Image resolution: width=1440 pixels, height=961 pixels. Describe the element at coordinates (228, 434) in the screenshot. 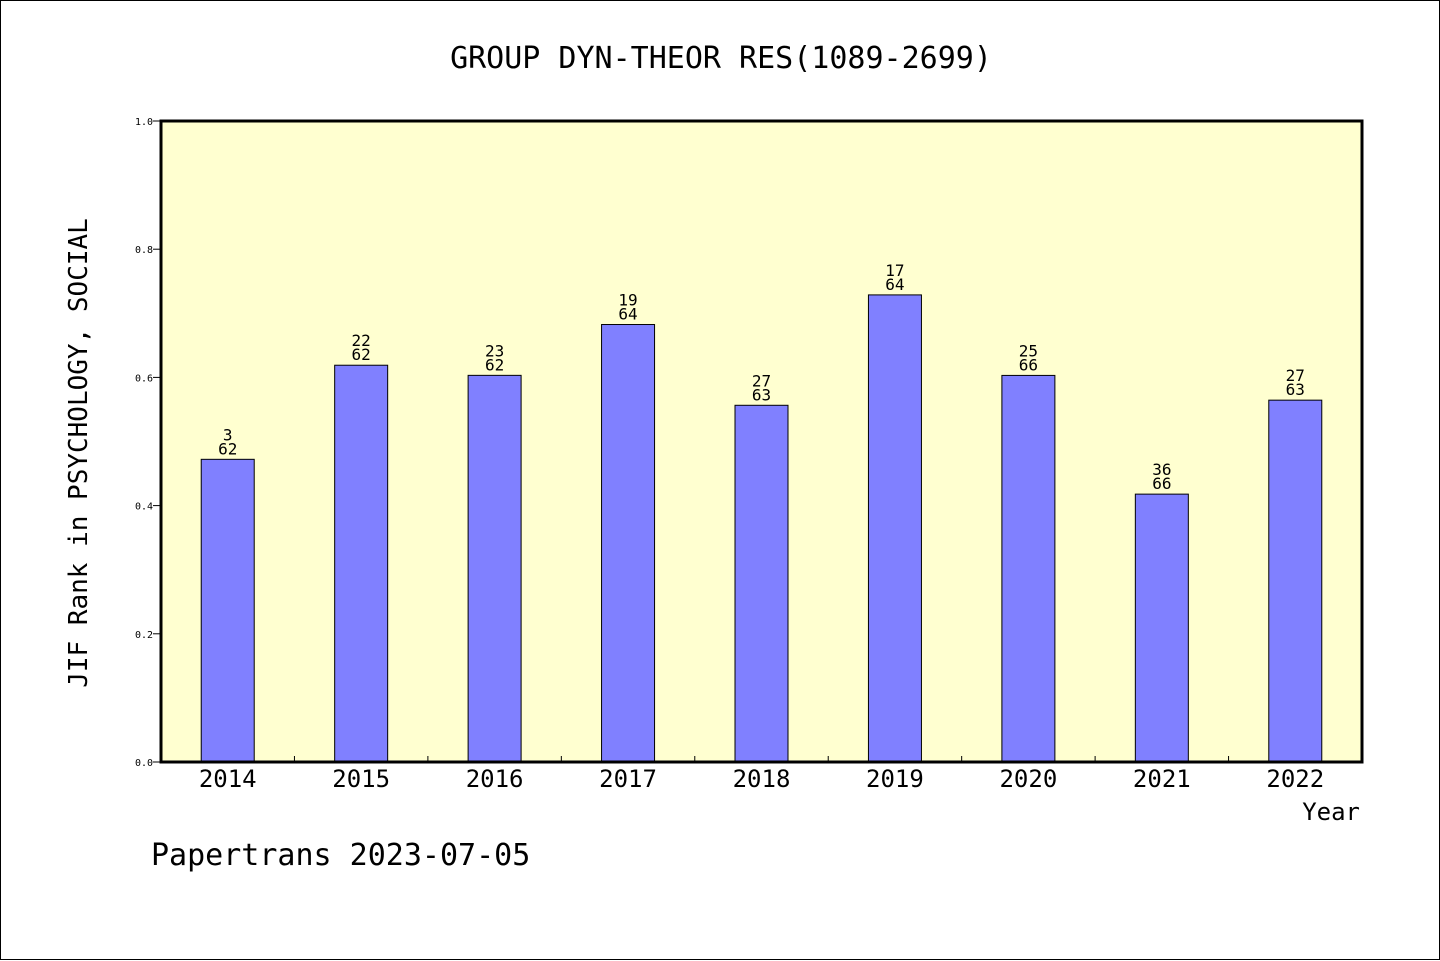

I see `bar-rank-label: 3` at that location.